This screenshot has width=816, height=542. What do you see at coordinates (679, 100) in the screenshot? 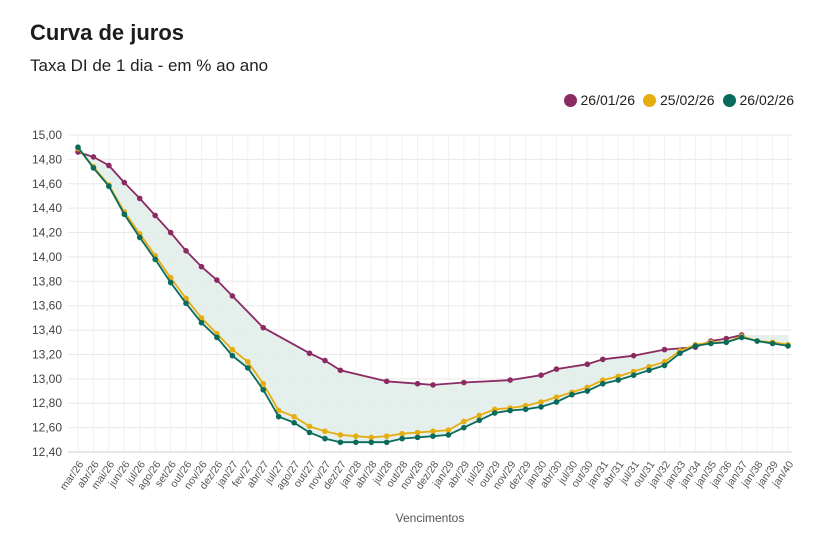
I see `legend-item-2: 25/02/26` at bounding box center [679, 100].